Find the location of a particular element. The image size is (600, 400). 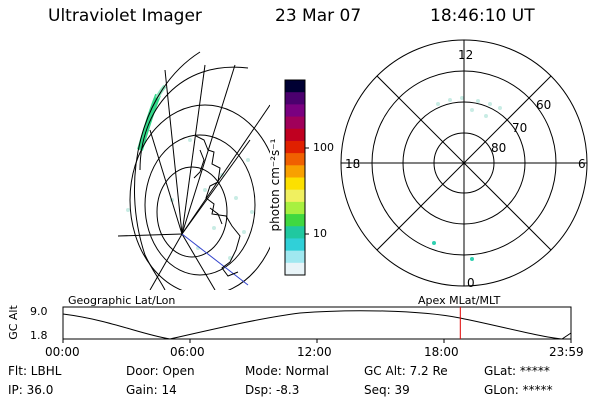

timeline-tick-1200: 12:00 is located at coordinates (314, 352).